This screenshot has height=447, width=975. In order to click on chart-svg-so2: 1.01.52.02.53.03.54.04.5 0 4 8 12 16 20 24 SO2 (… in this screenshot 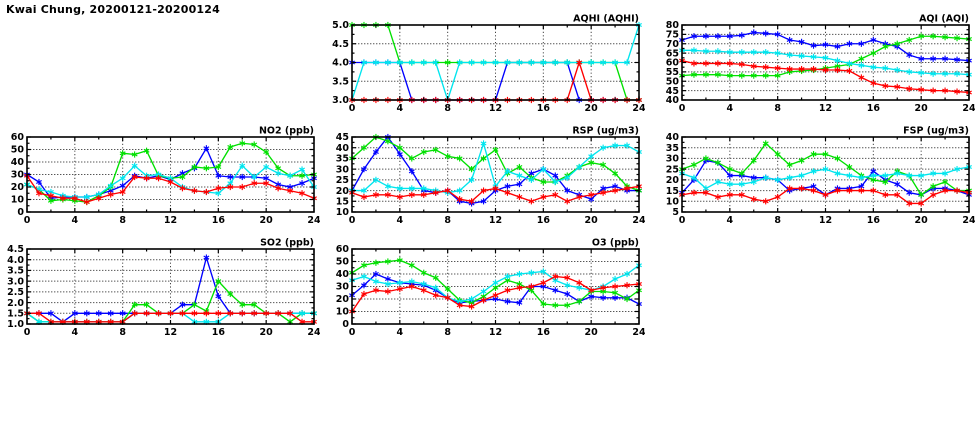, I will do `click(163, 288)`.